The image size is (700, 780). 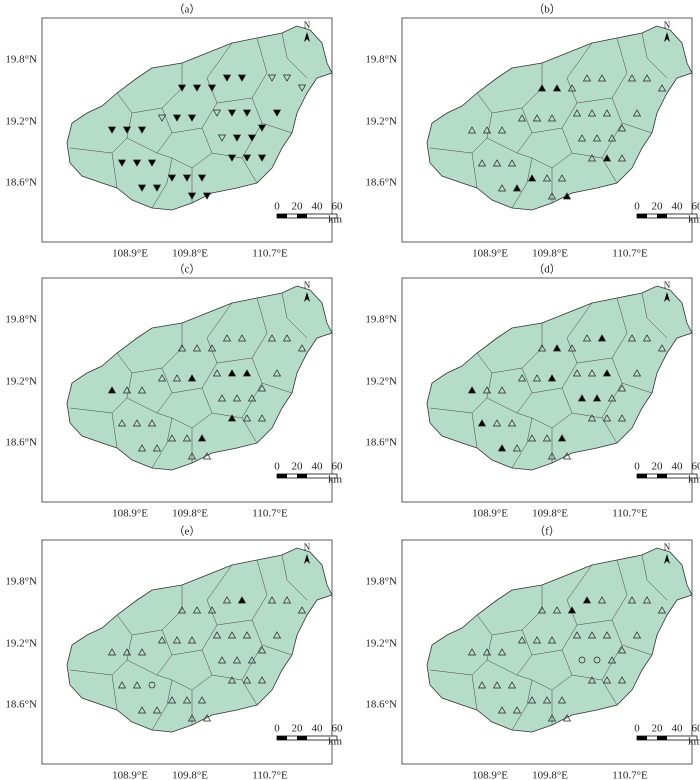 What do you see at coordinates (637, 207) in the screenshot?
I see `scale-label: 0` at bounding box center [637, 207].